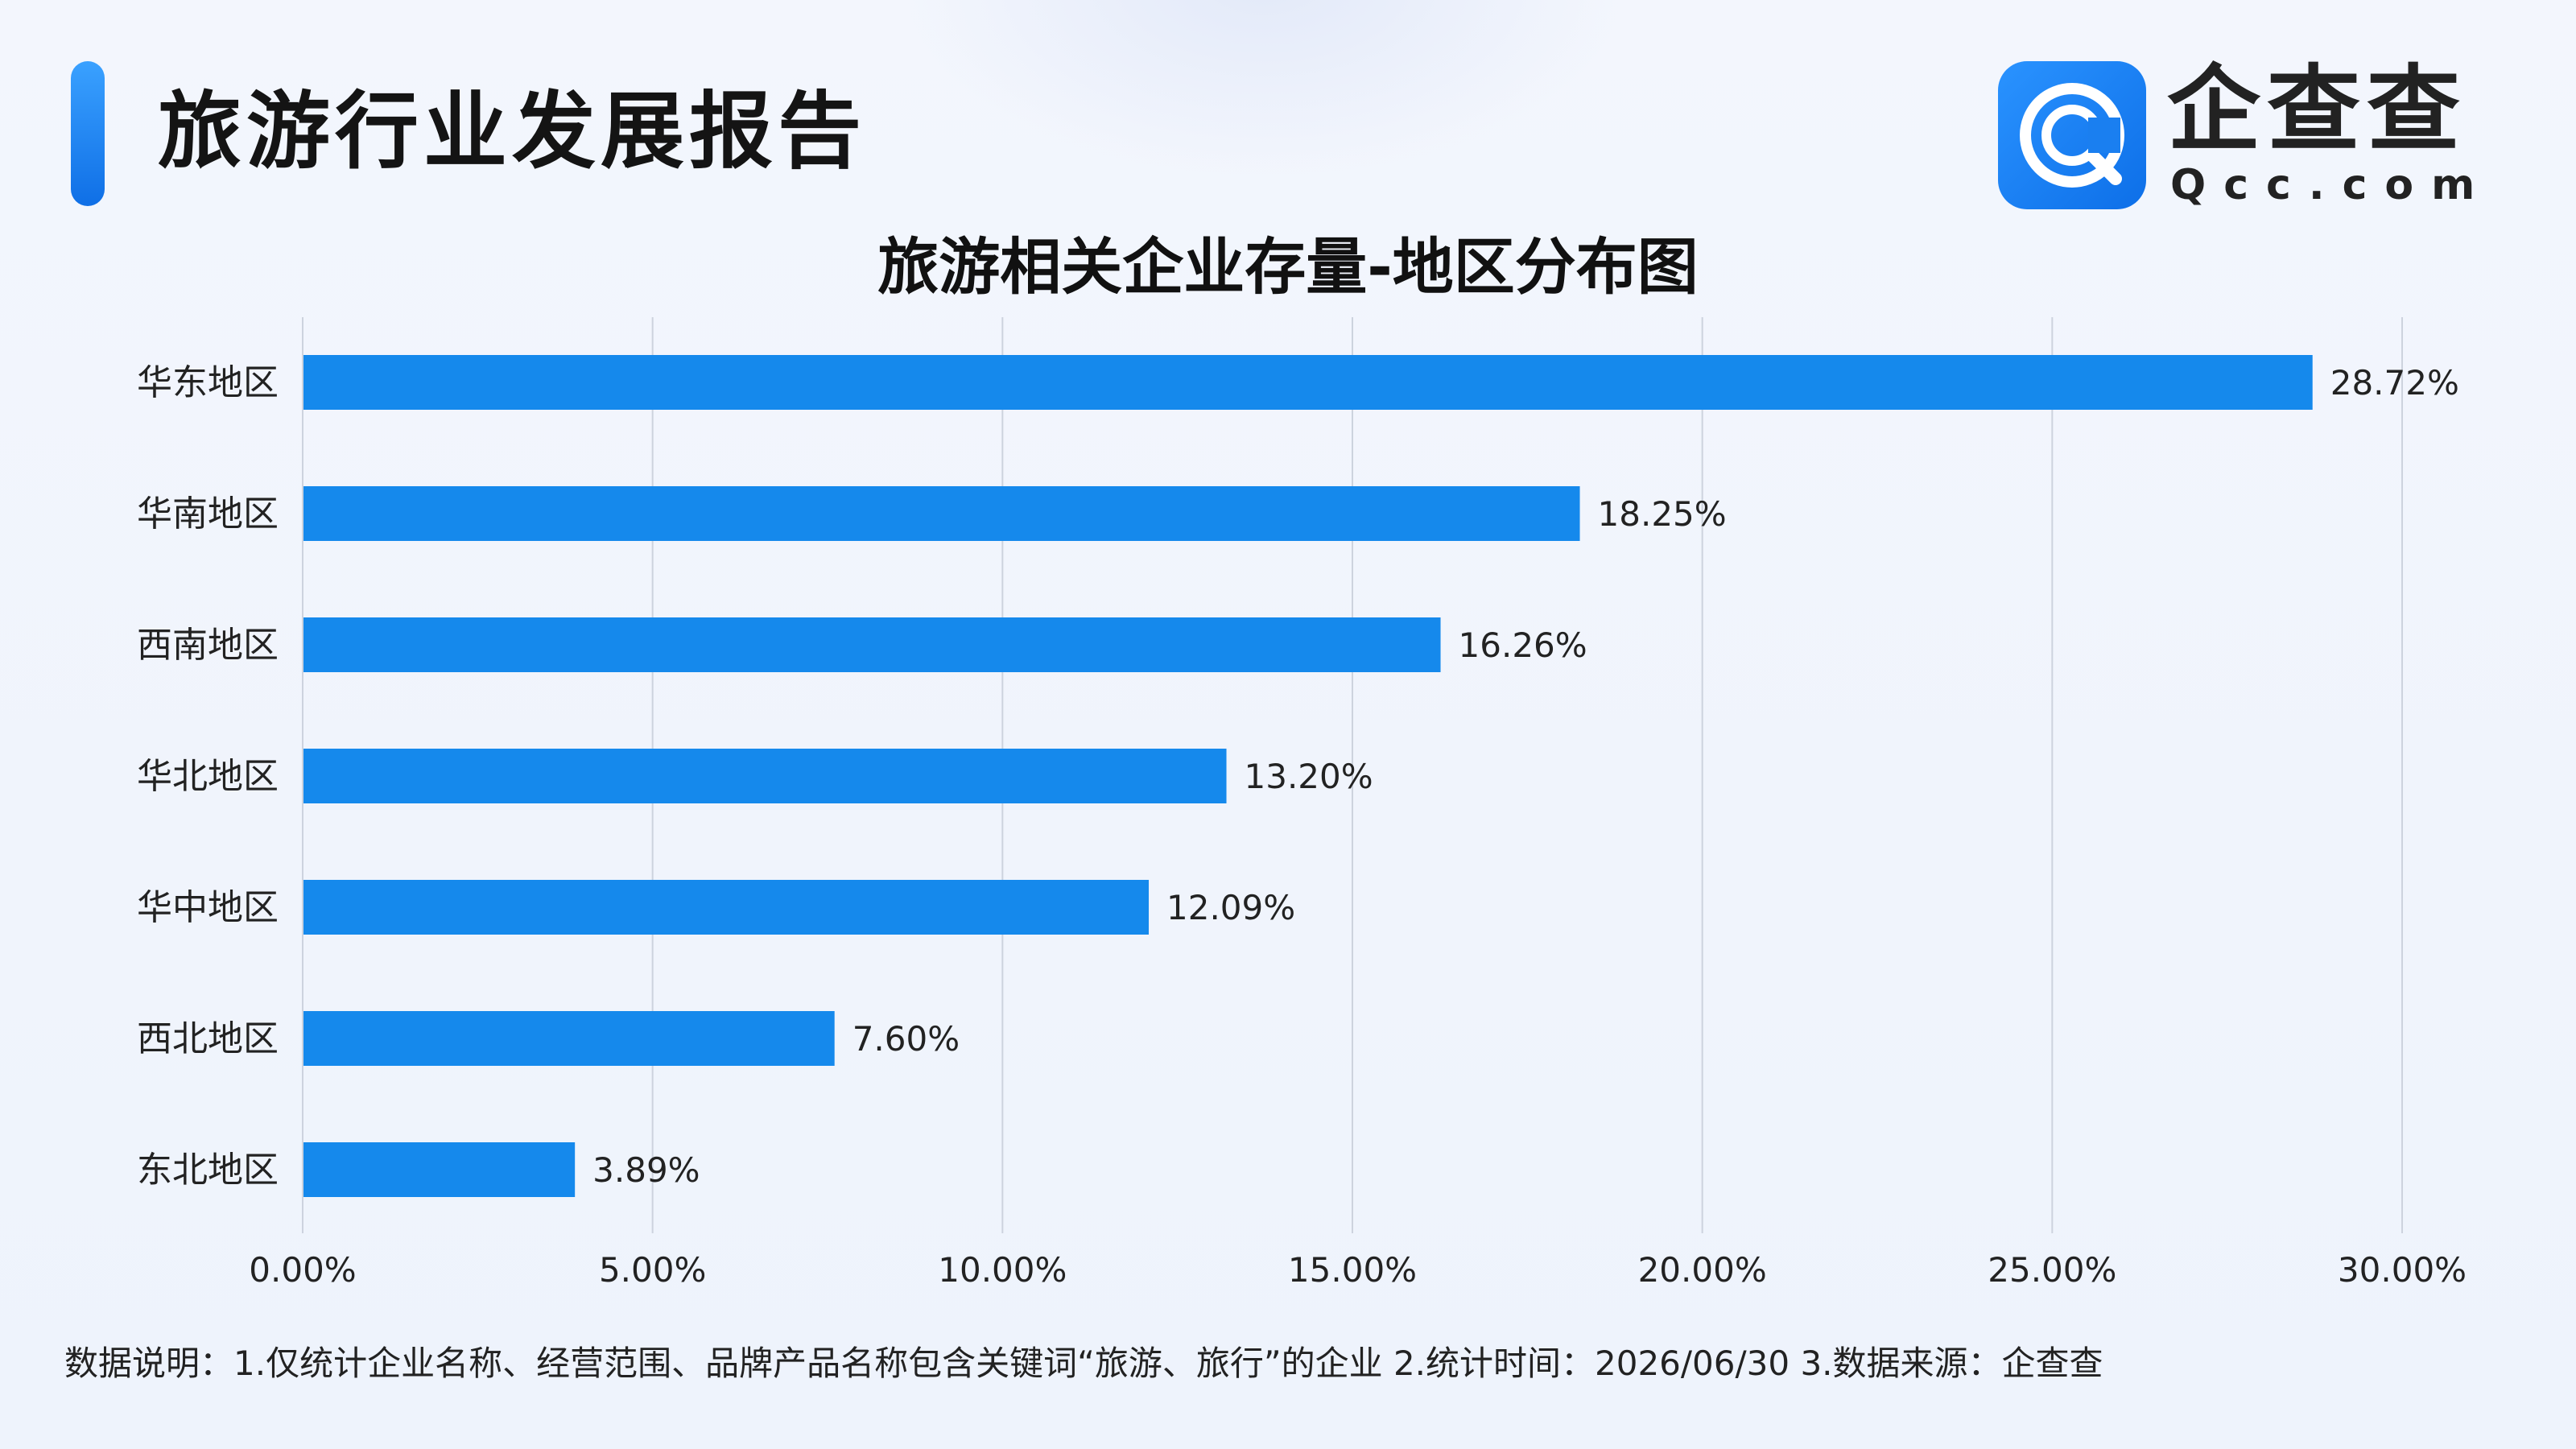 The width and height of the screenshot is (2576, 1449). Describe the element at coordinates (2331, 185) in the screenshot. I see `logo-domain: Qcc.com` at that location.